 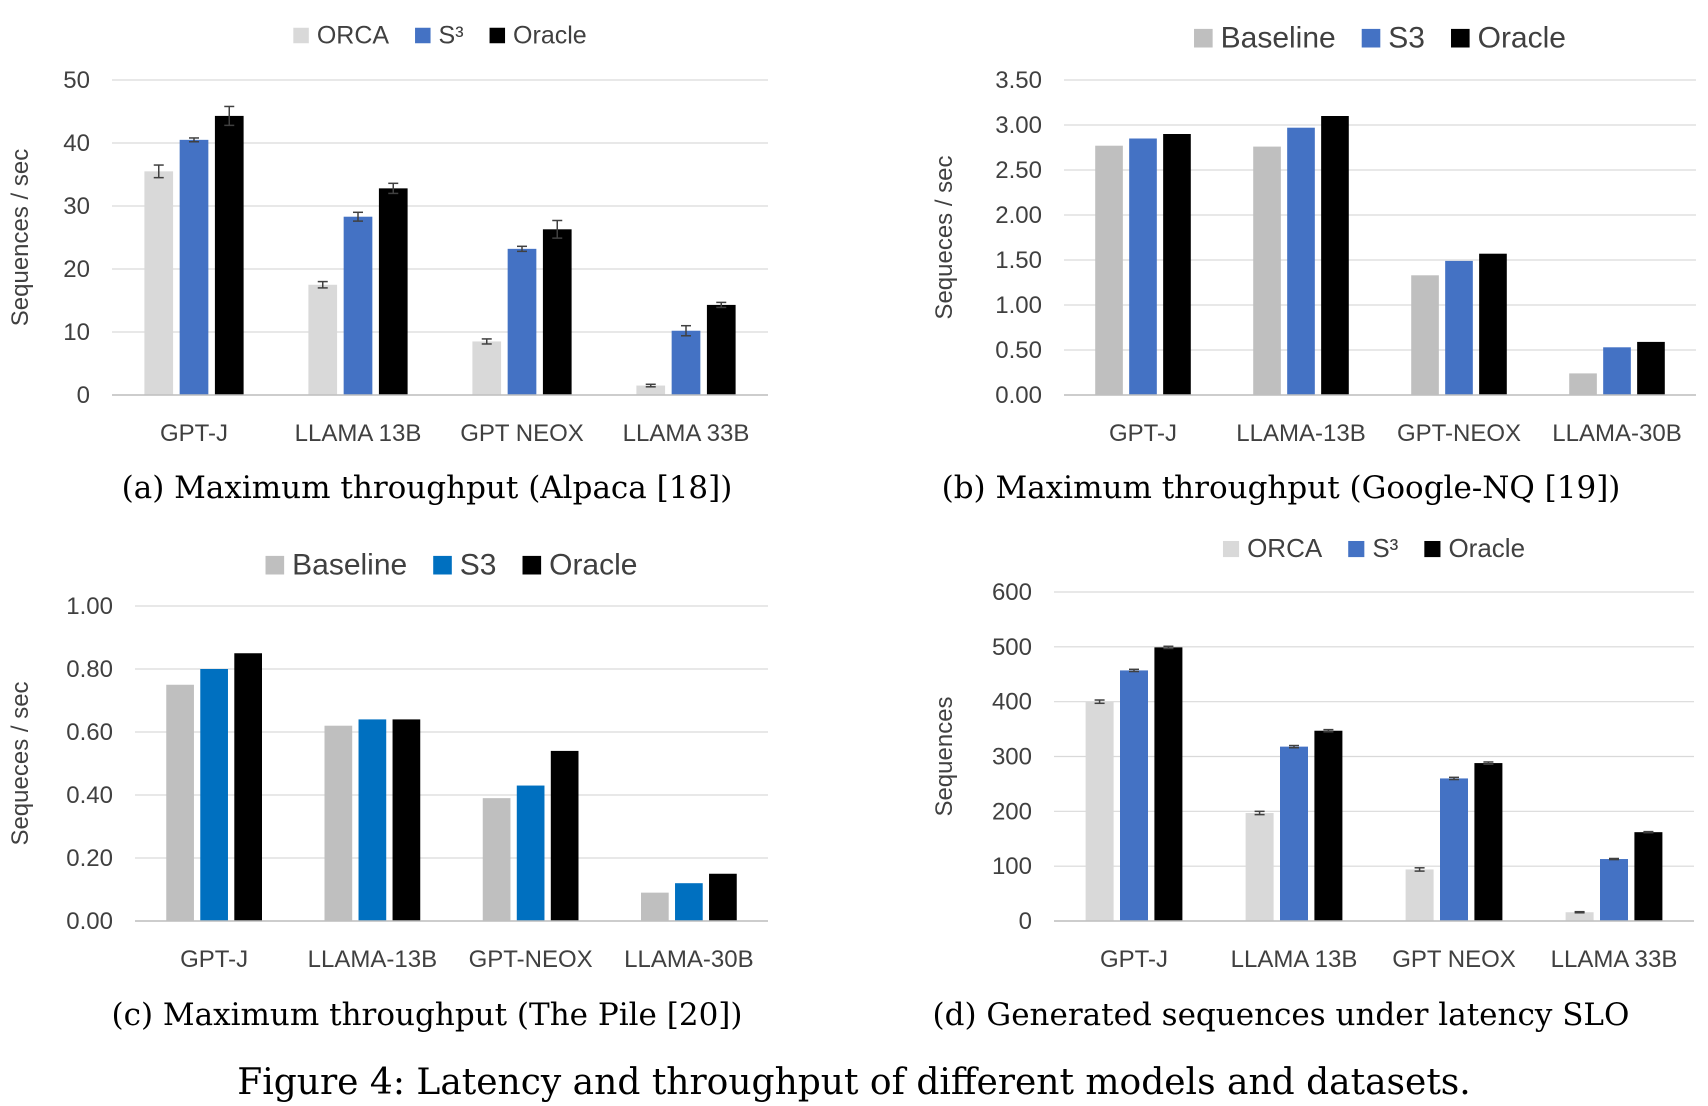 I want to click on chart-b-ytick-label: 0.50, so click(x=1018, y=350).